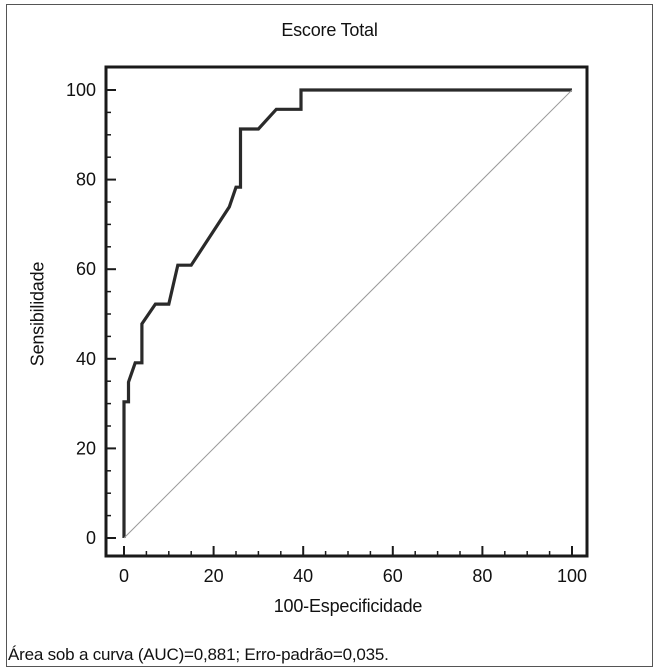 The height and width of the screenshot is (671, 659). What do you see at coordinates (214, 576) in the screenshot?
I see `x-tick-label: 20` at bounding box center [214, 576].